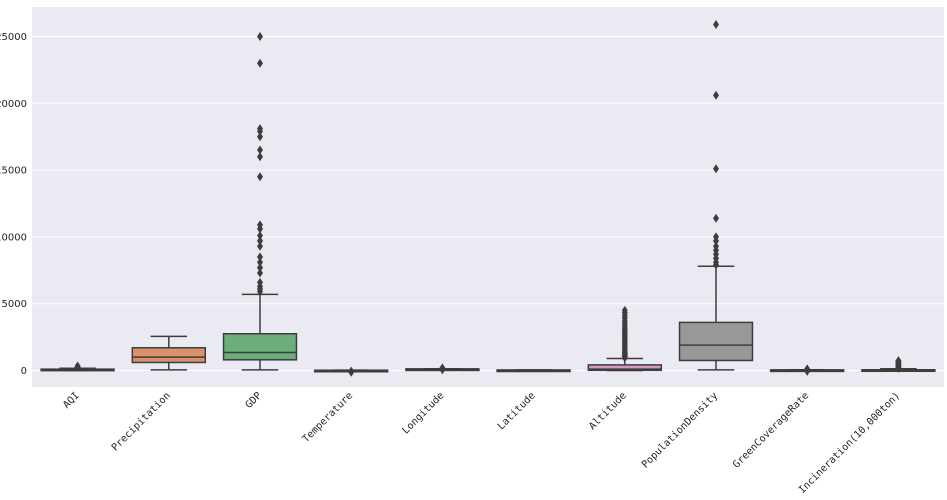  I want to click on y-tick-label: 0, so click(24, 371).